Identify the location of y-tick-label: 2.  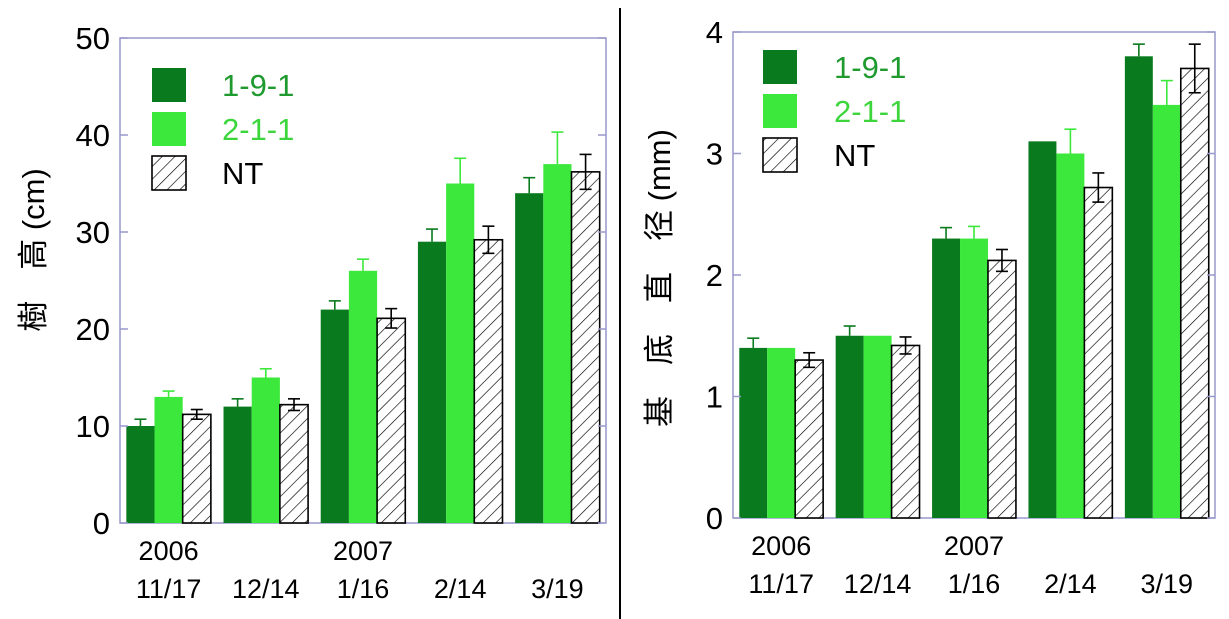
(714, 275).